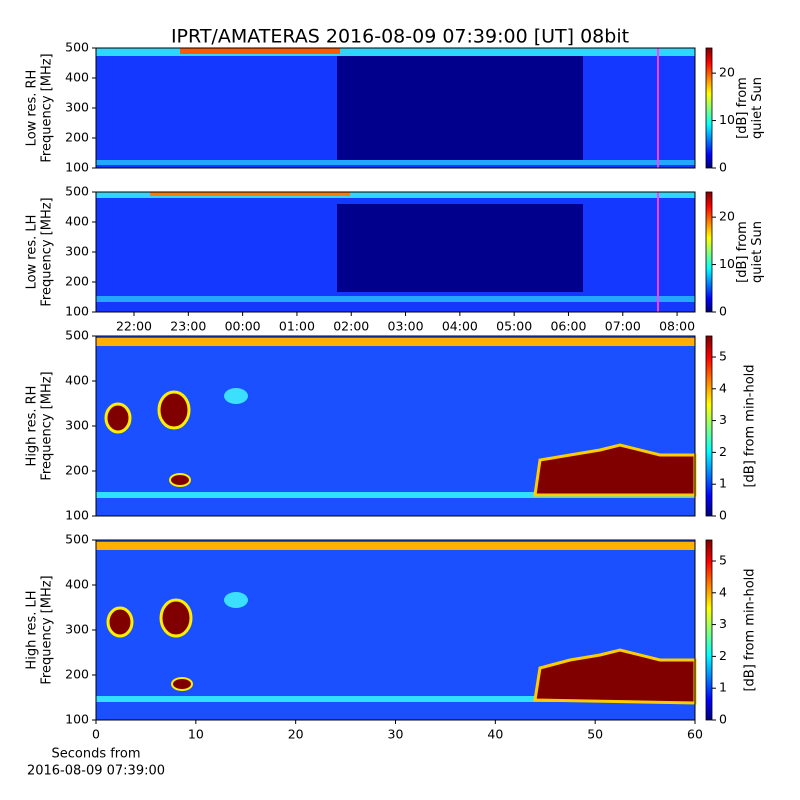 This screenshot has height=800, width=800. Describe the element at coordinates (188, 326) in the screenshot. I see `x-tick-label: 23:00` at that location.